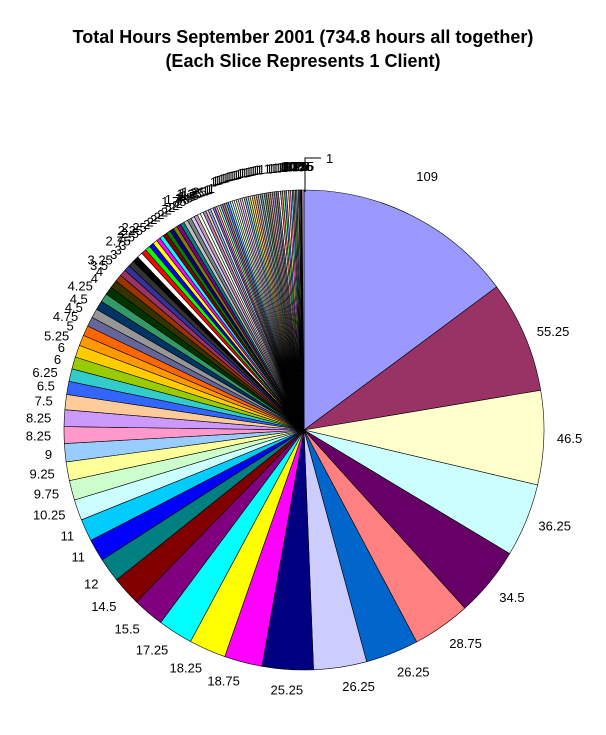 The width and height of the screenshot is (606, 735). What do you see at coordinates (65, 316) in the screenshot?
I see `slice-label: 4.75` at bounding box center [65, 316].